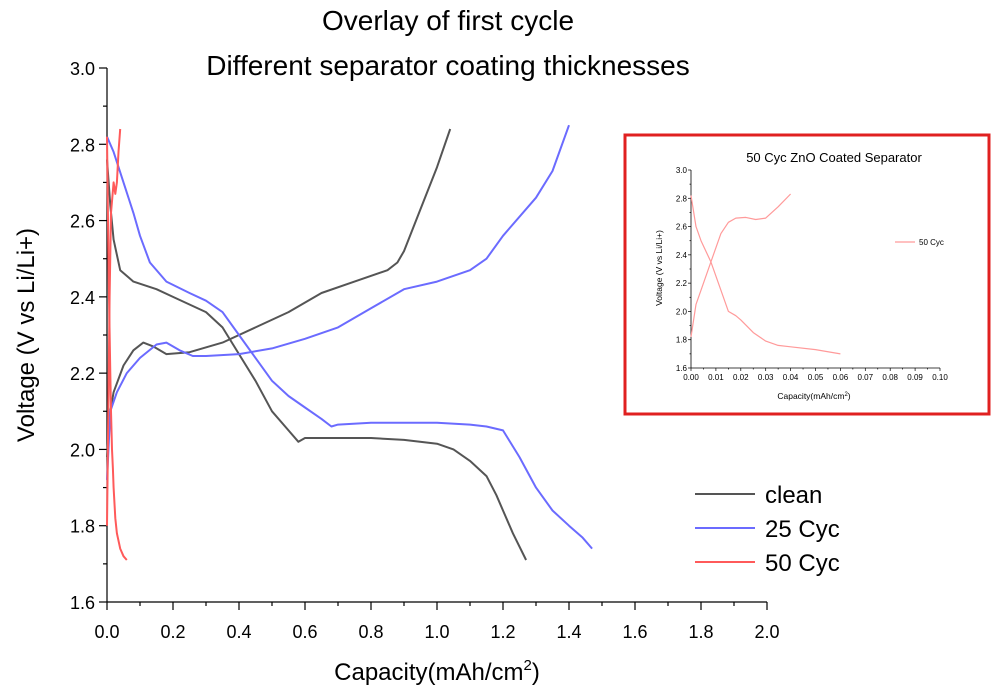 Image resolution: width=1000 pixels, height=697 pixels. I want to click on inset-y-axis-label: Voltage (V vs Li/Li+), so click(659, 268).